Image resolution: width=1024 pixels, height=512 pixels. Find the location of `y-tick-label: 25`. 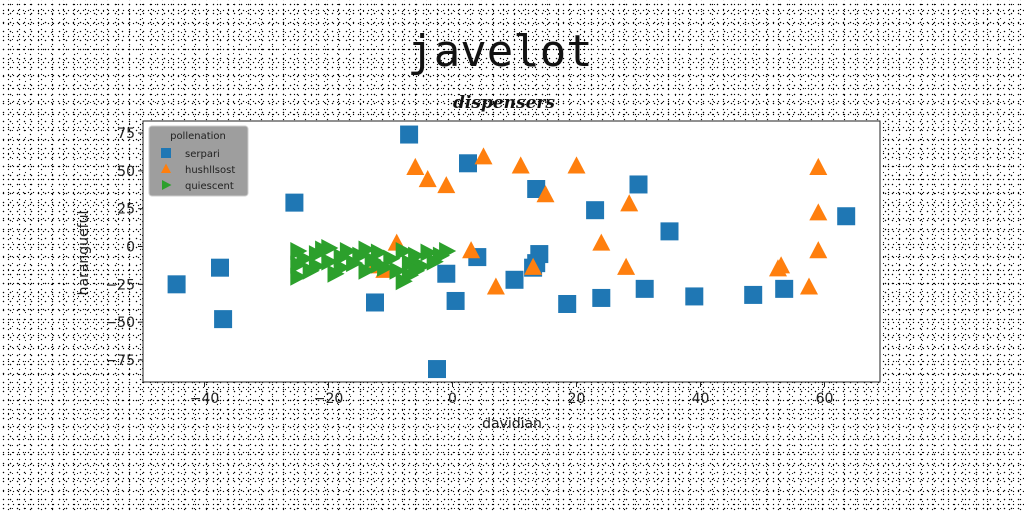

y-tick-label: 25 is located at coordinates (126, 210).